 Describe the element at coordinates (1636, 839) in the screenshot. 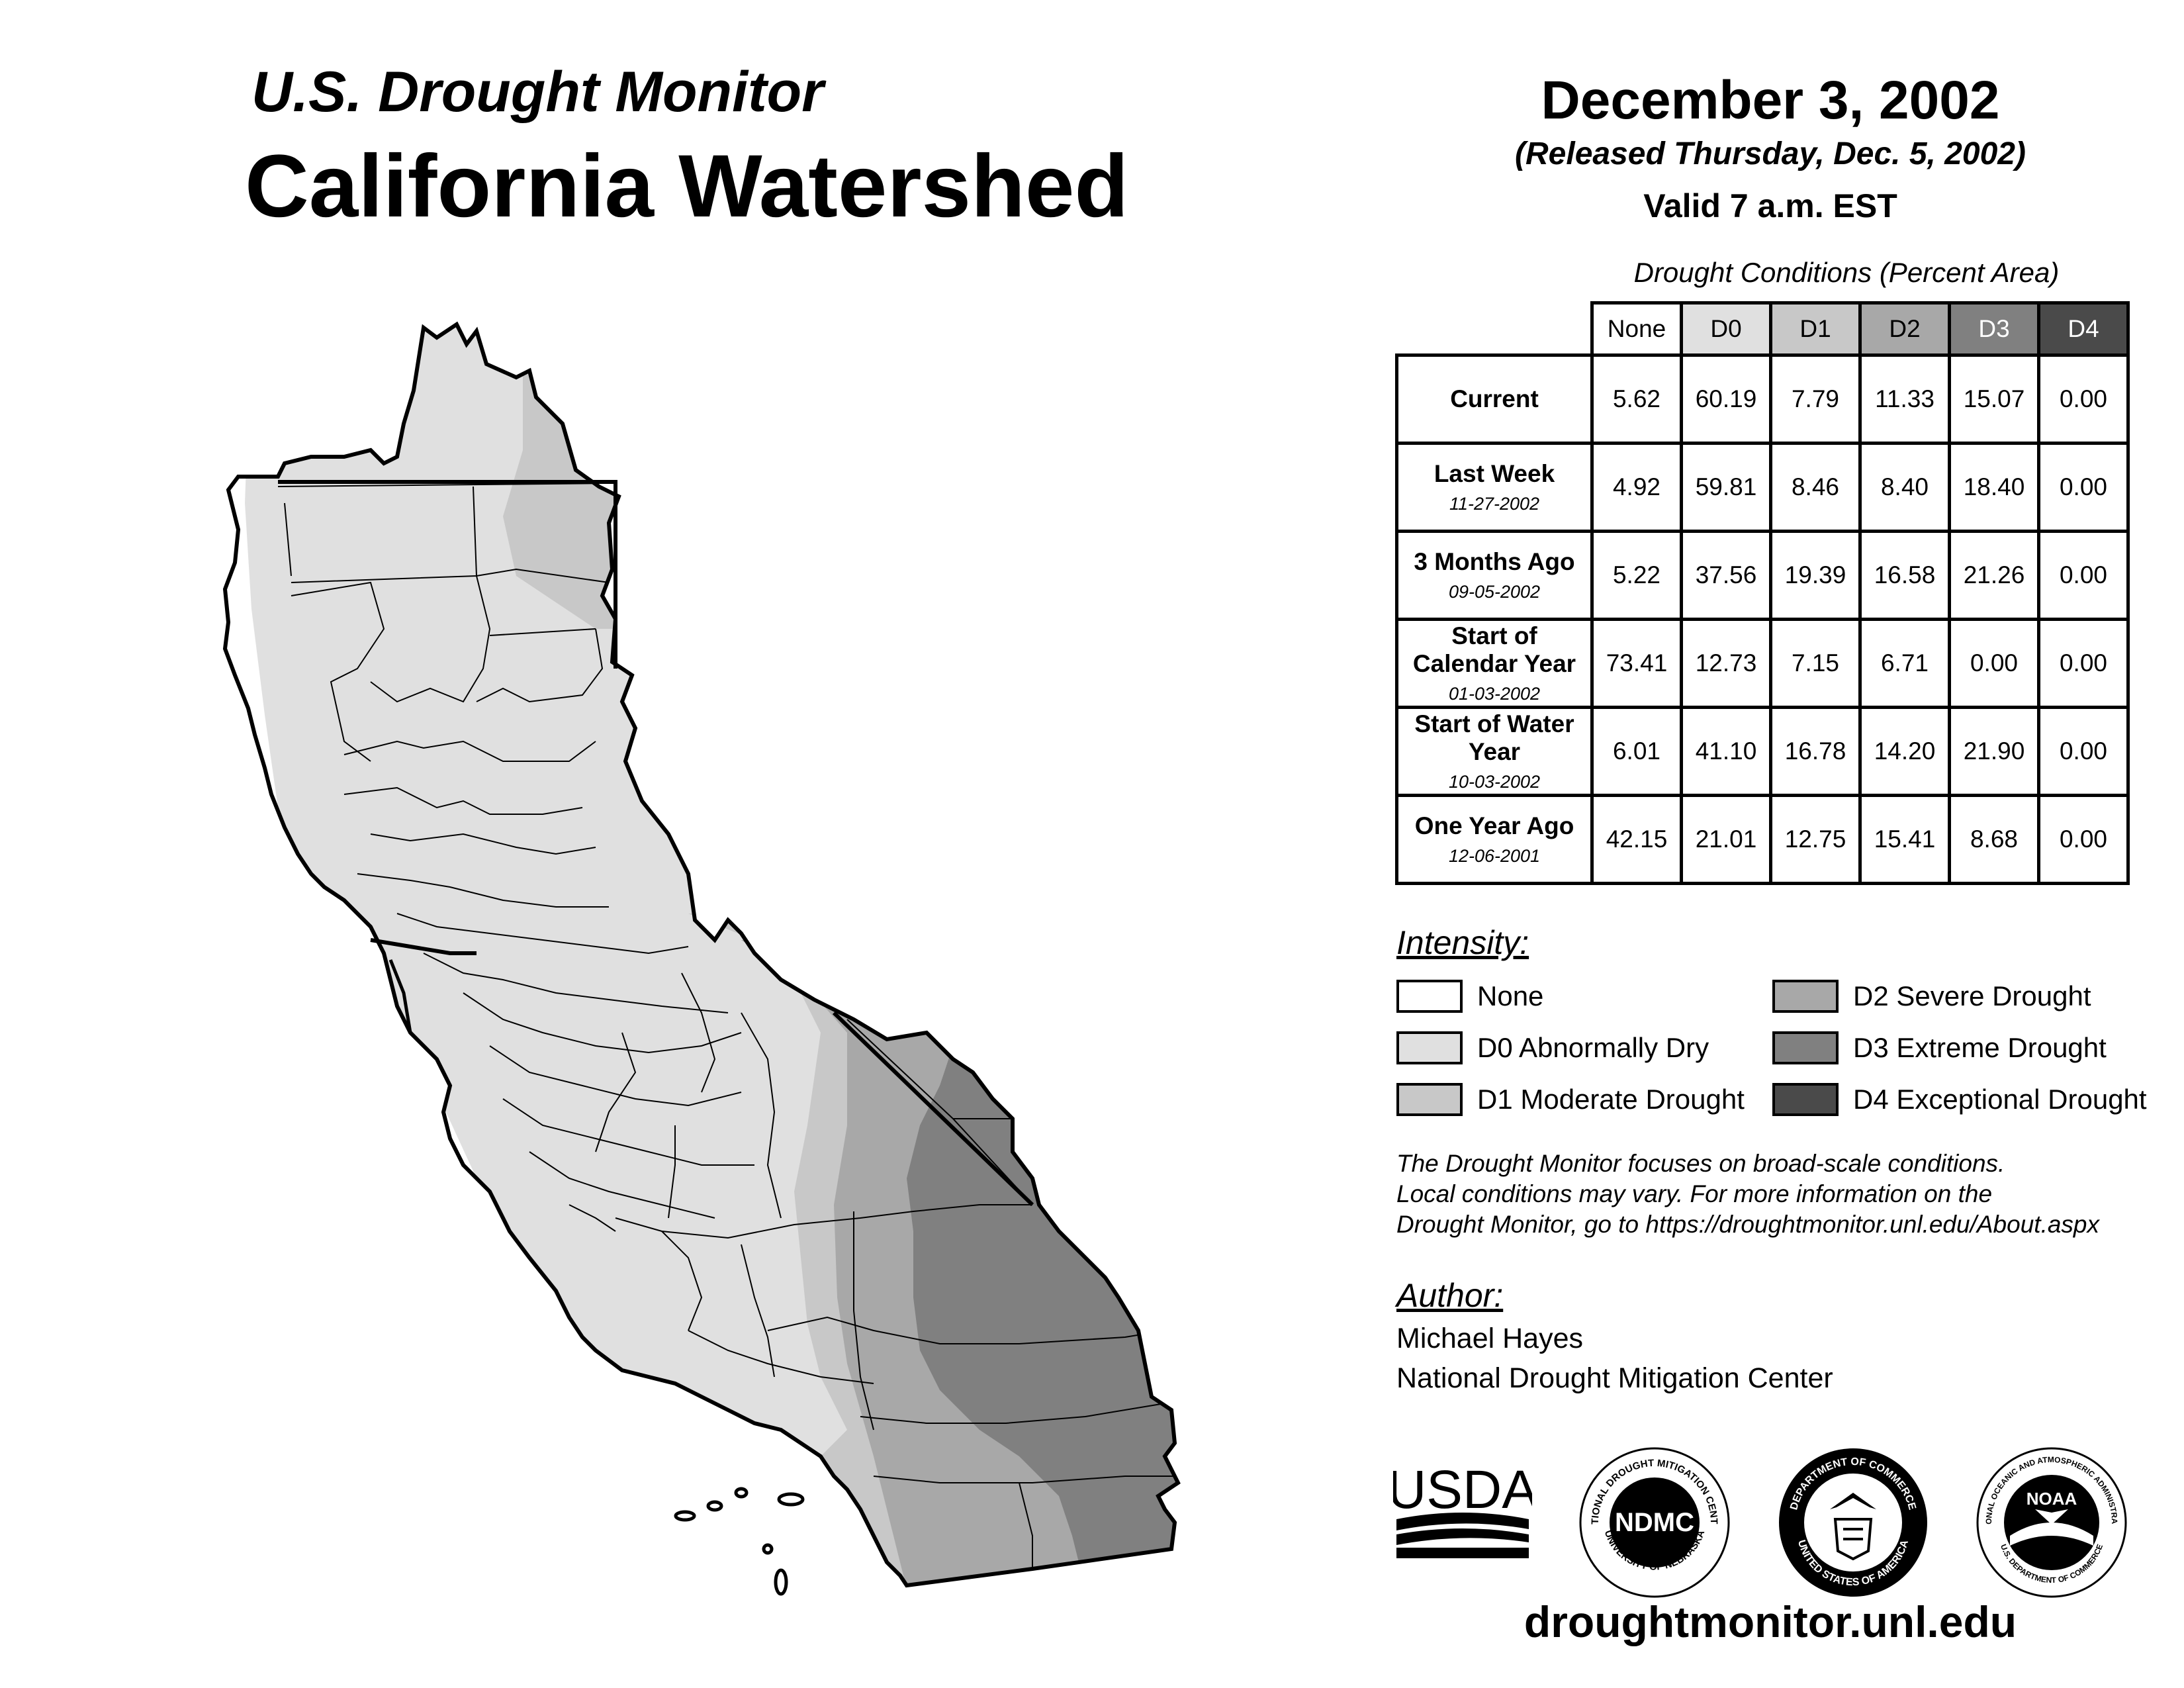

I see `table-cell: 42.15` at that location.